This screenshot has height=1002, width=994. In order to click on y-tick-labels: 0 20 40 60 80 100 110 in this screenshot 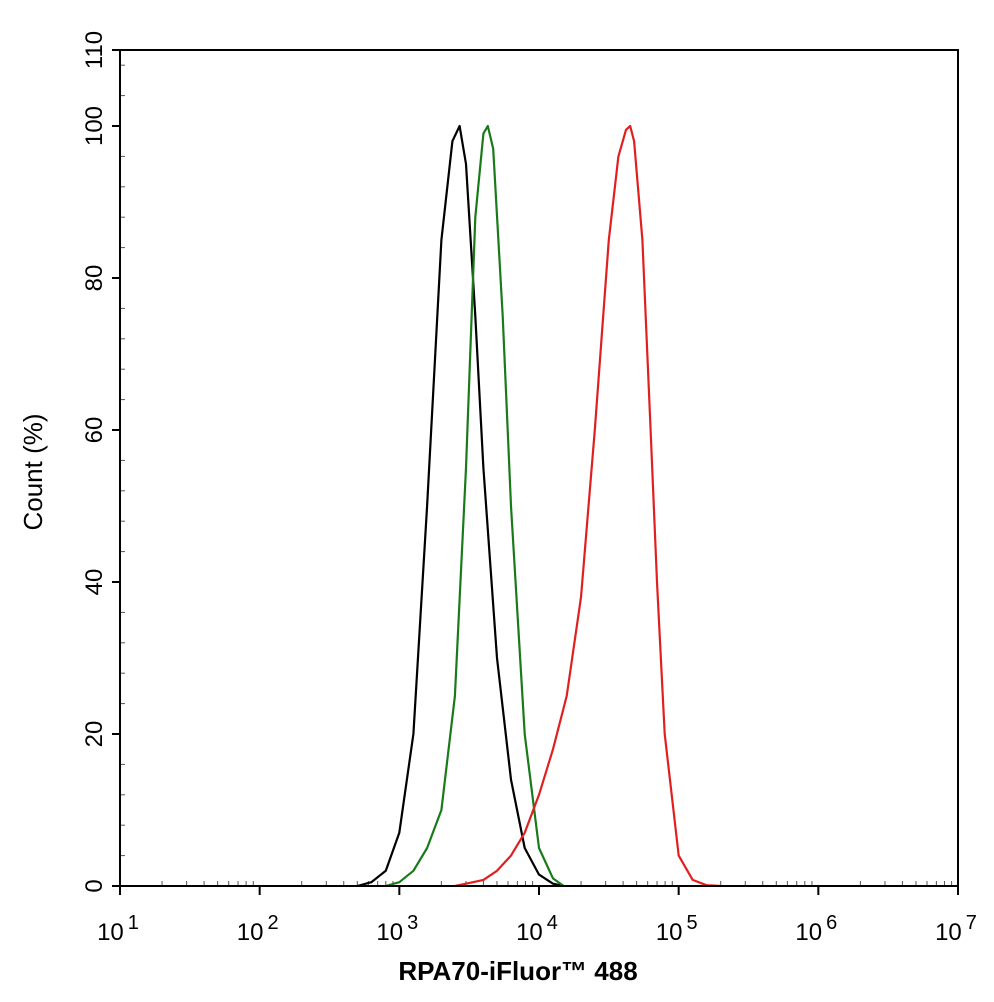, I will do `click(94, 462)`.